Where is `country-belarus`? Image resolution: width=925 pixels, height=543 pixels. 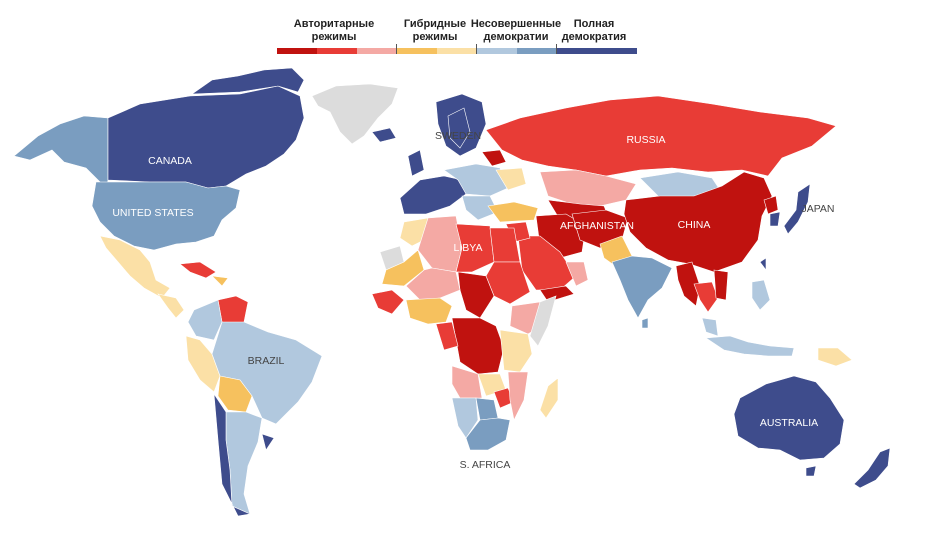
country-belarus is located at coordinates (494, 158).